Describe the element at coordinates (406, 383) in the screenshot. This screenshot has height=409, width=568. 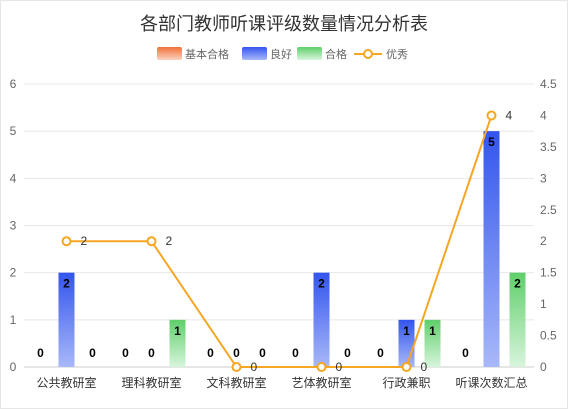
I see `category-label: 行政兼职` at that location.